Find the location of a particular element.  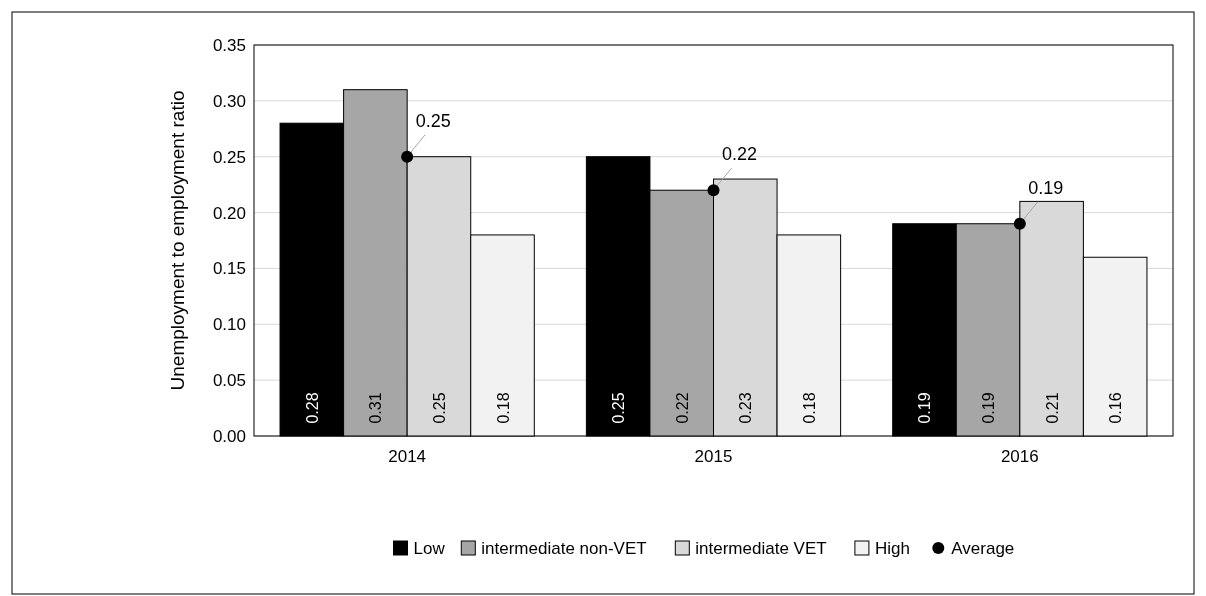

data-label: 0.21 is located at coordinates (1052, 408).